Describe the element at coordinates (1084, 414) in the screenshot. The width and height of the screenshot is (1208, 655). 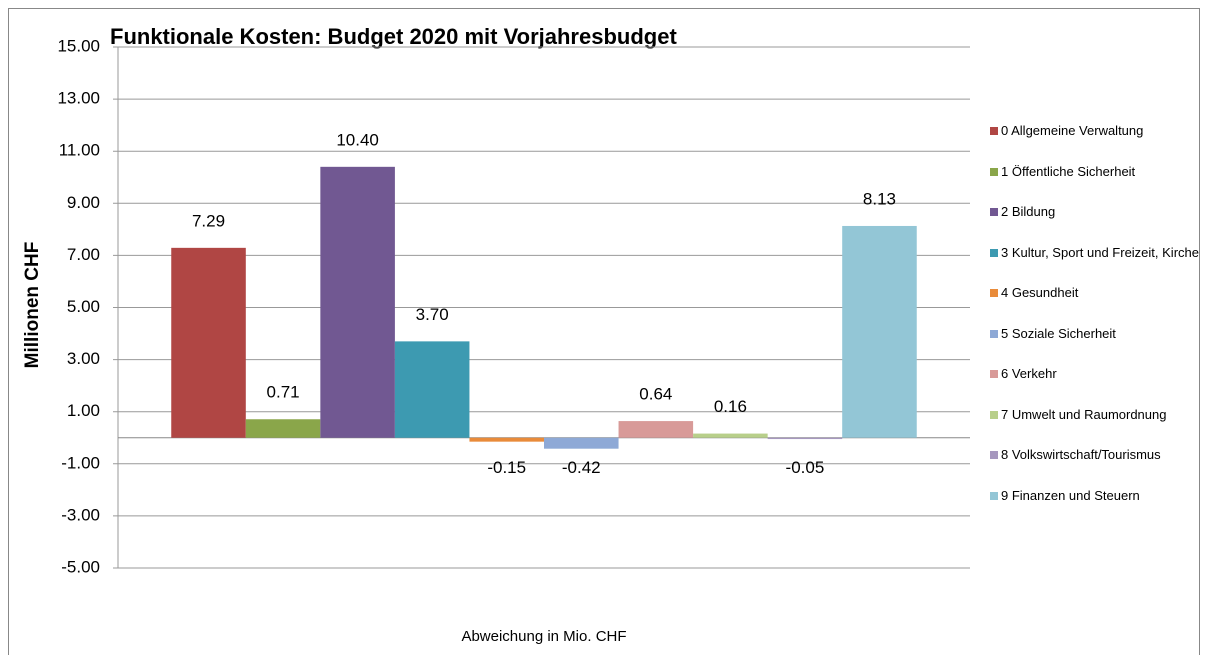
I see `legend-label: 7 Umwelt und Raumordnung` at that location.